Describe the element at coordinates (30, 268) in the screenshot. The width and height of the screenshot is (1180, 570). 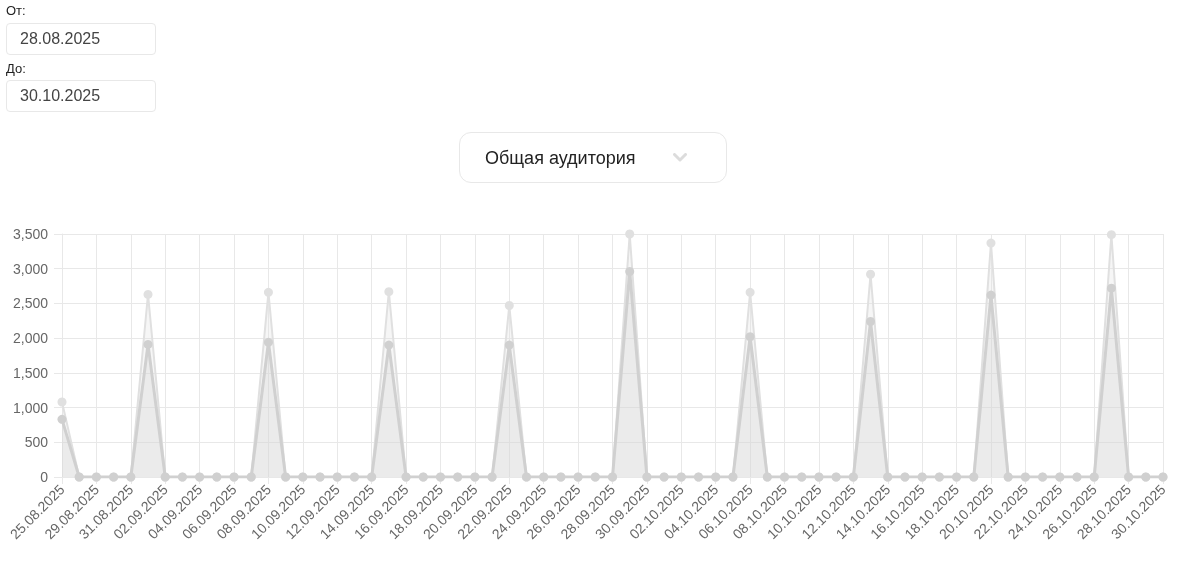
I see `y-tick-label: 3,000` at that location.